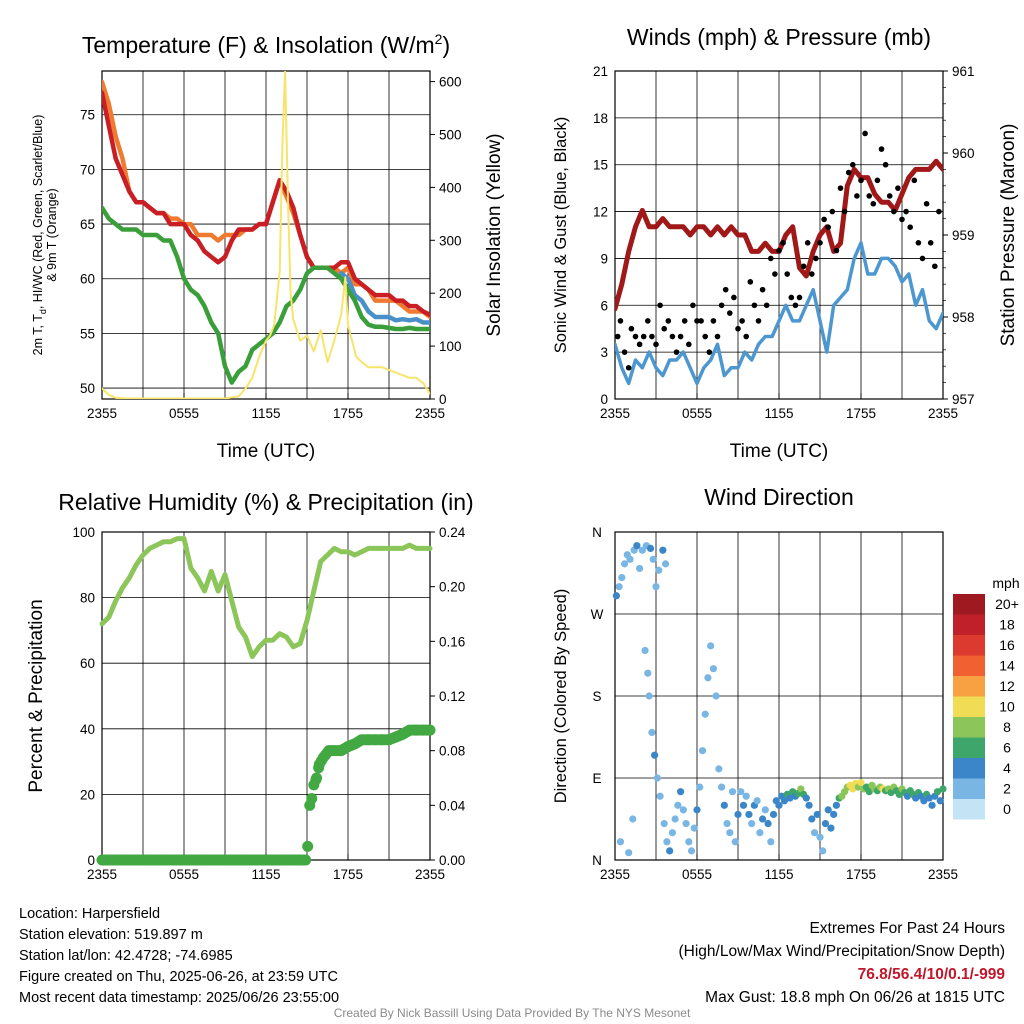 Image resolution: width=1024 pixels, height=1024 pixels. I want to click on temp-y2tick-label: 600, so click(450, 82).